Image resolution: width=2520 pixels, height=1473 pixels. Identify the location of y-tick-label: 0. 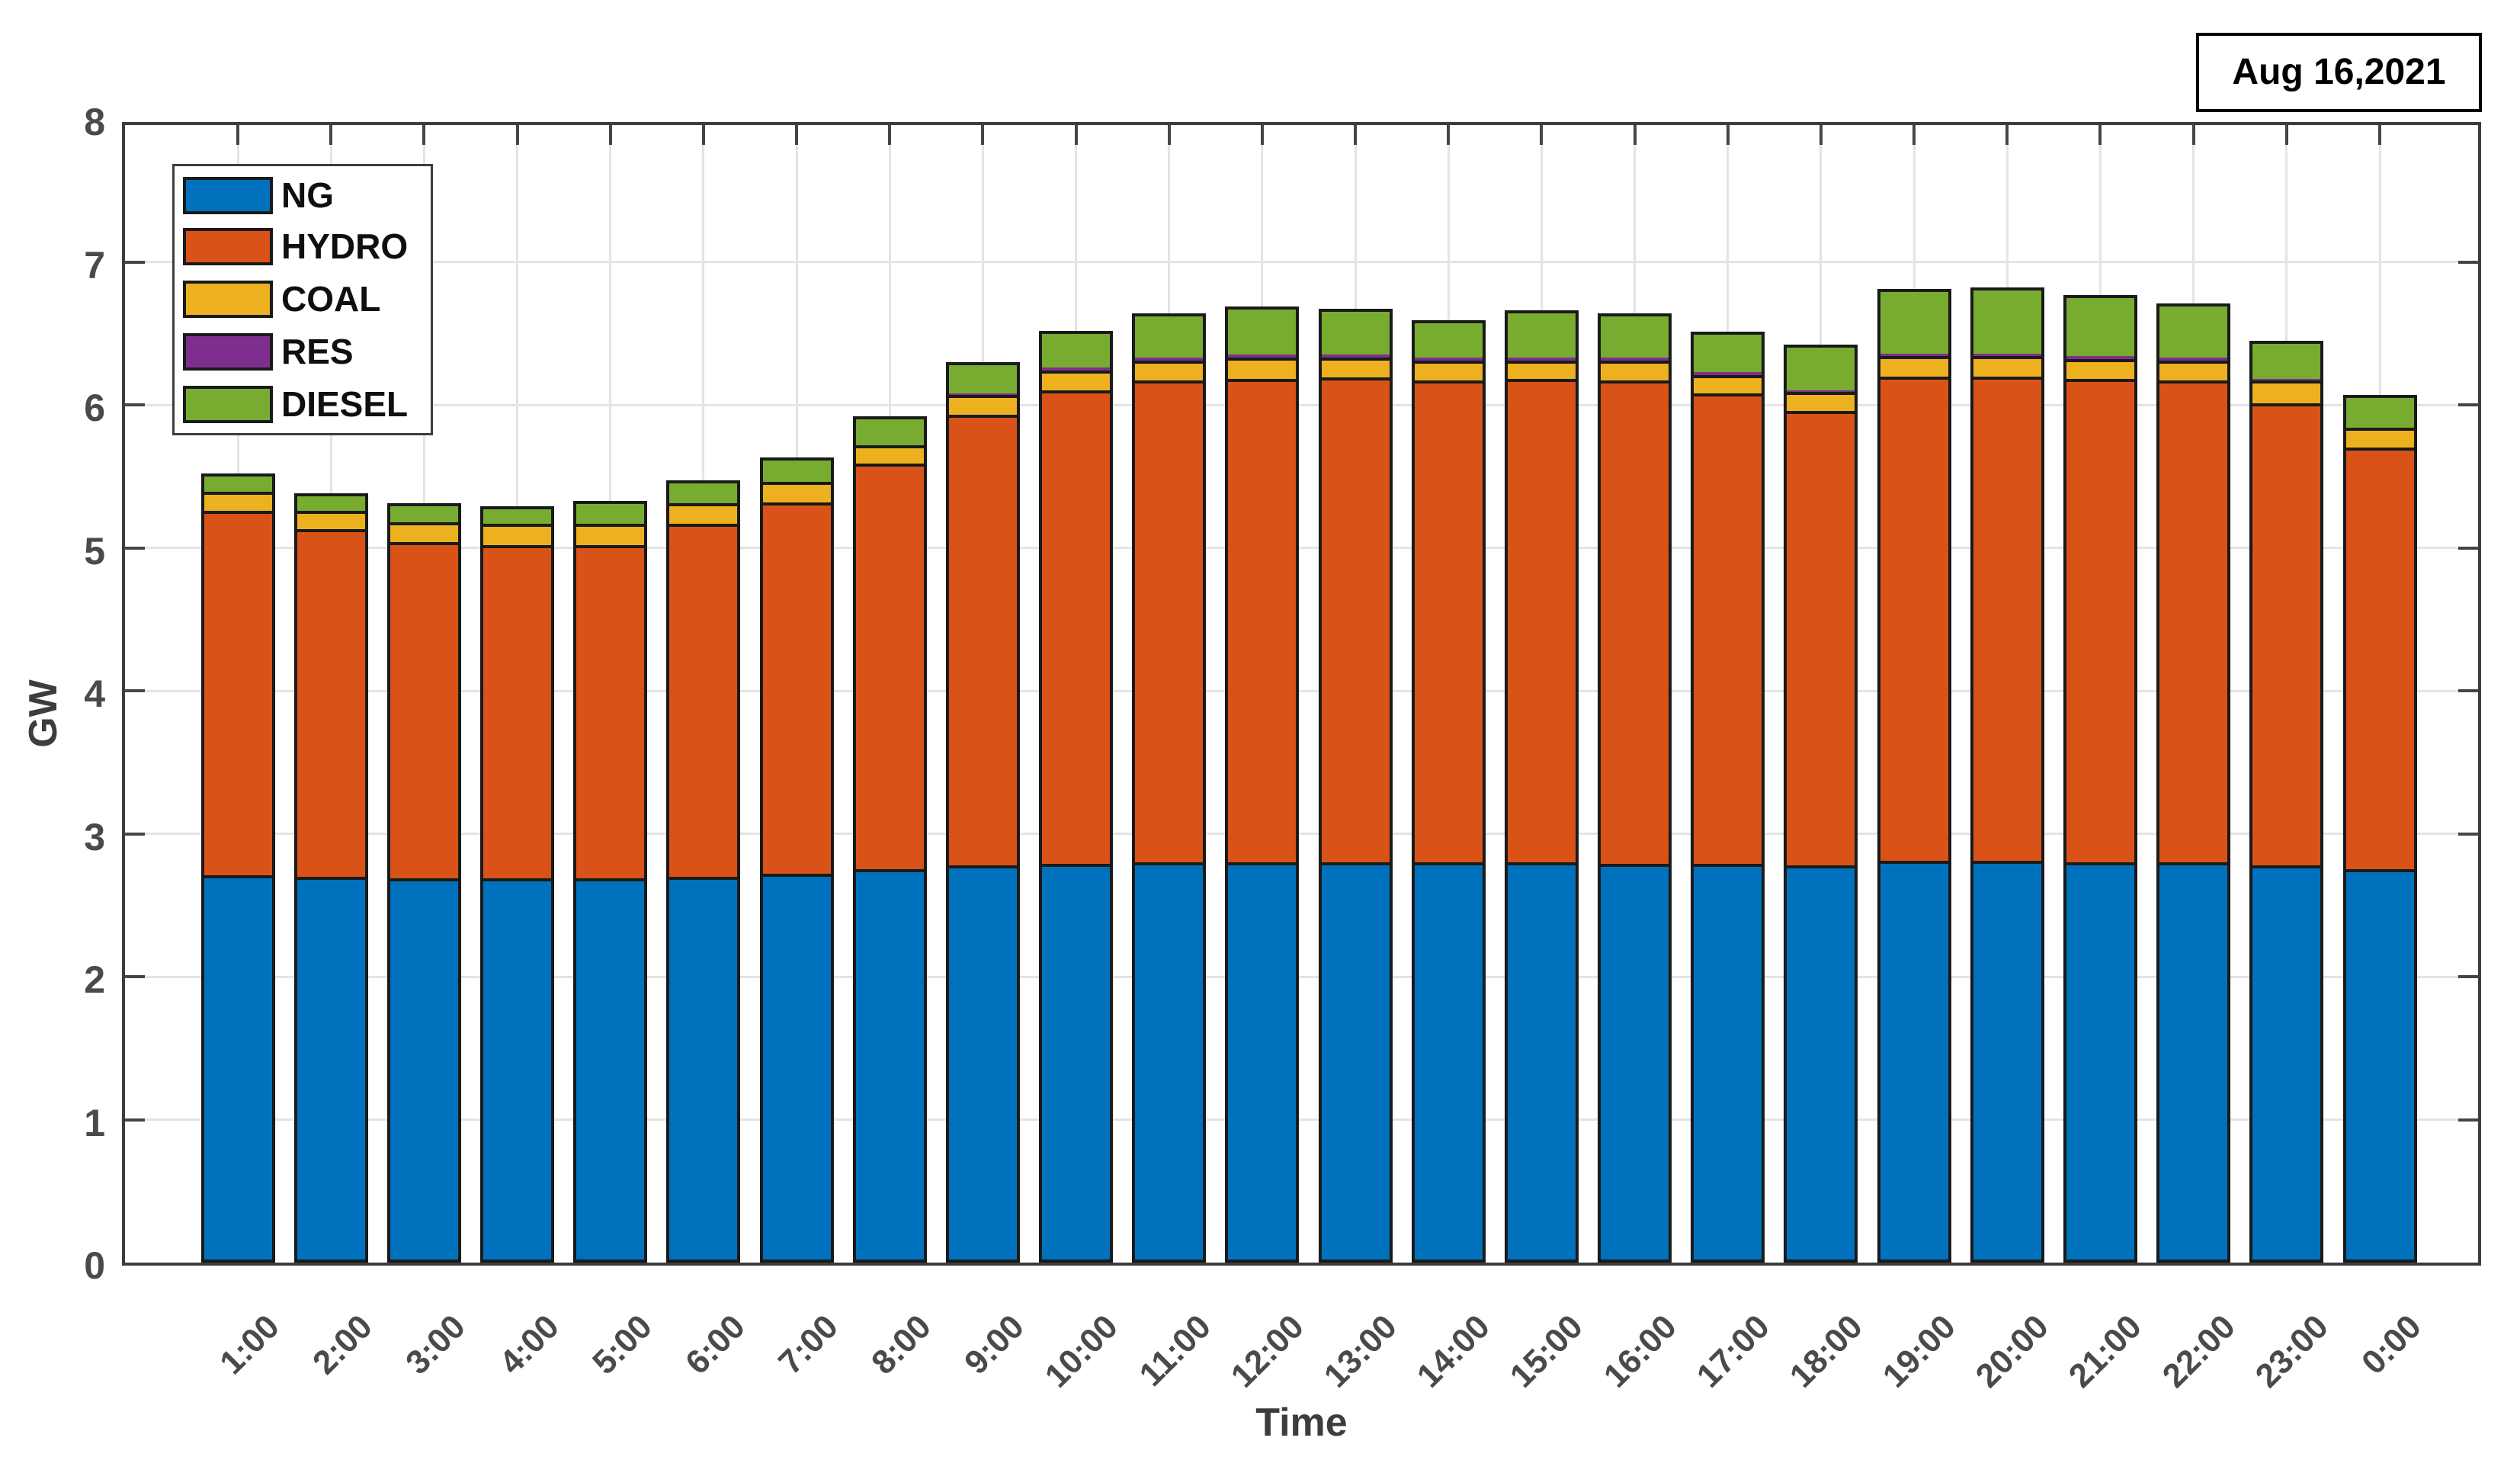
(94, 1265).